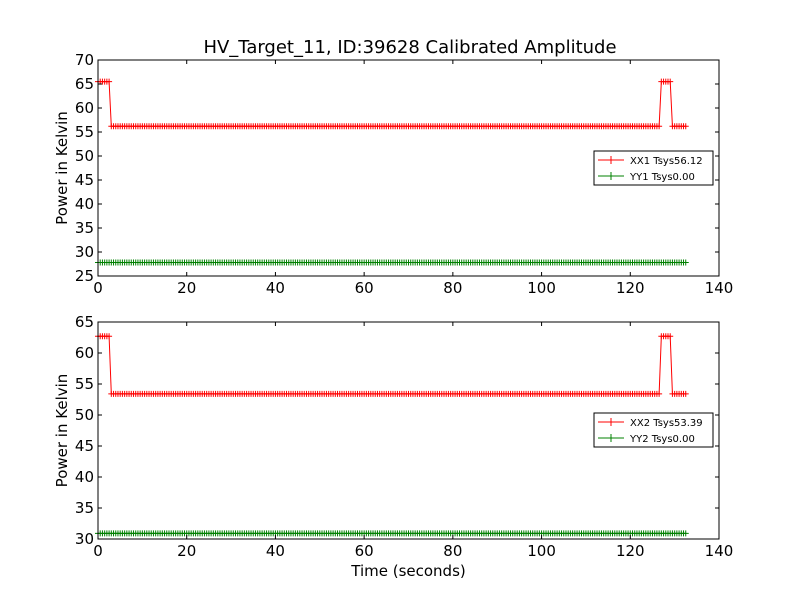  I want to click on legend-item: YY1 Tsys0.00, so click(646, 177).